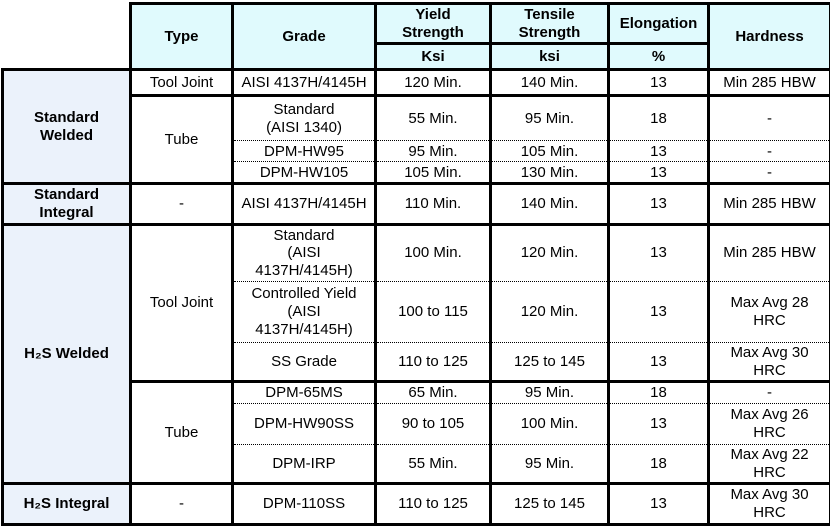 Image resolution: width=830 pixels, height=526 pixels. What do you see at coordinates (433, 22) in the screenshot?
I see `column-header-yield-strength: Yield Strength` at bounding box center [433, 22].